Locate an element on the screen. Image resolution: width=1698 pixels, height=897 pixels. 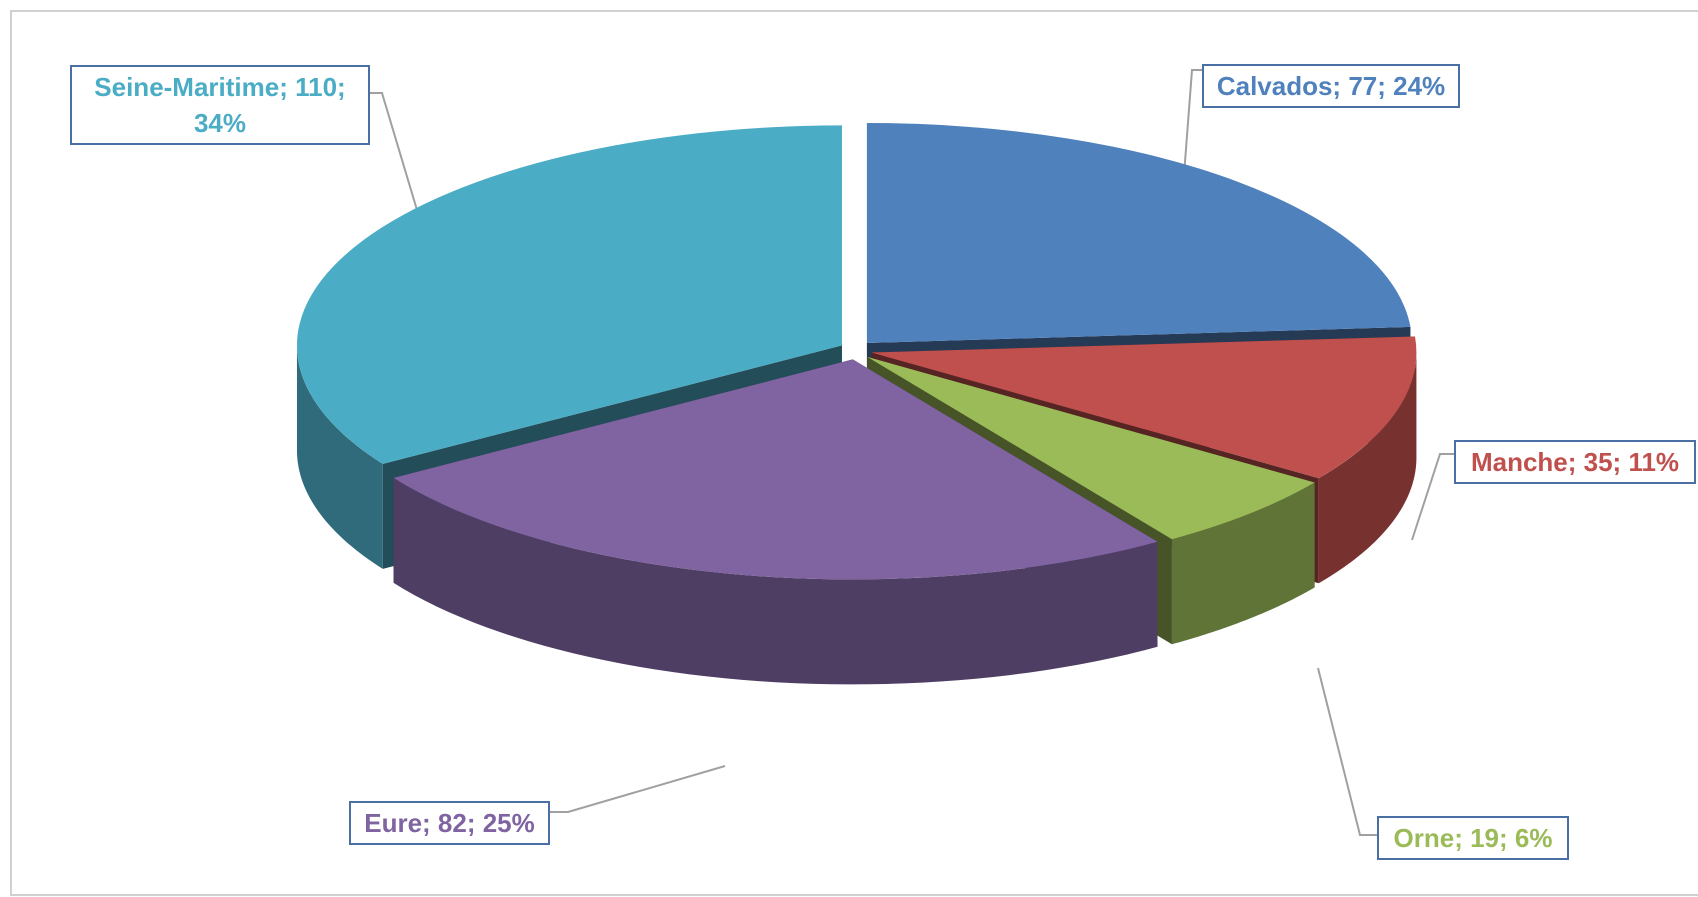
data-label: Calvados; 77; 24% is located at coordinates (1331, 86).